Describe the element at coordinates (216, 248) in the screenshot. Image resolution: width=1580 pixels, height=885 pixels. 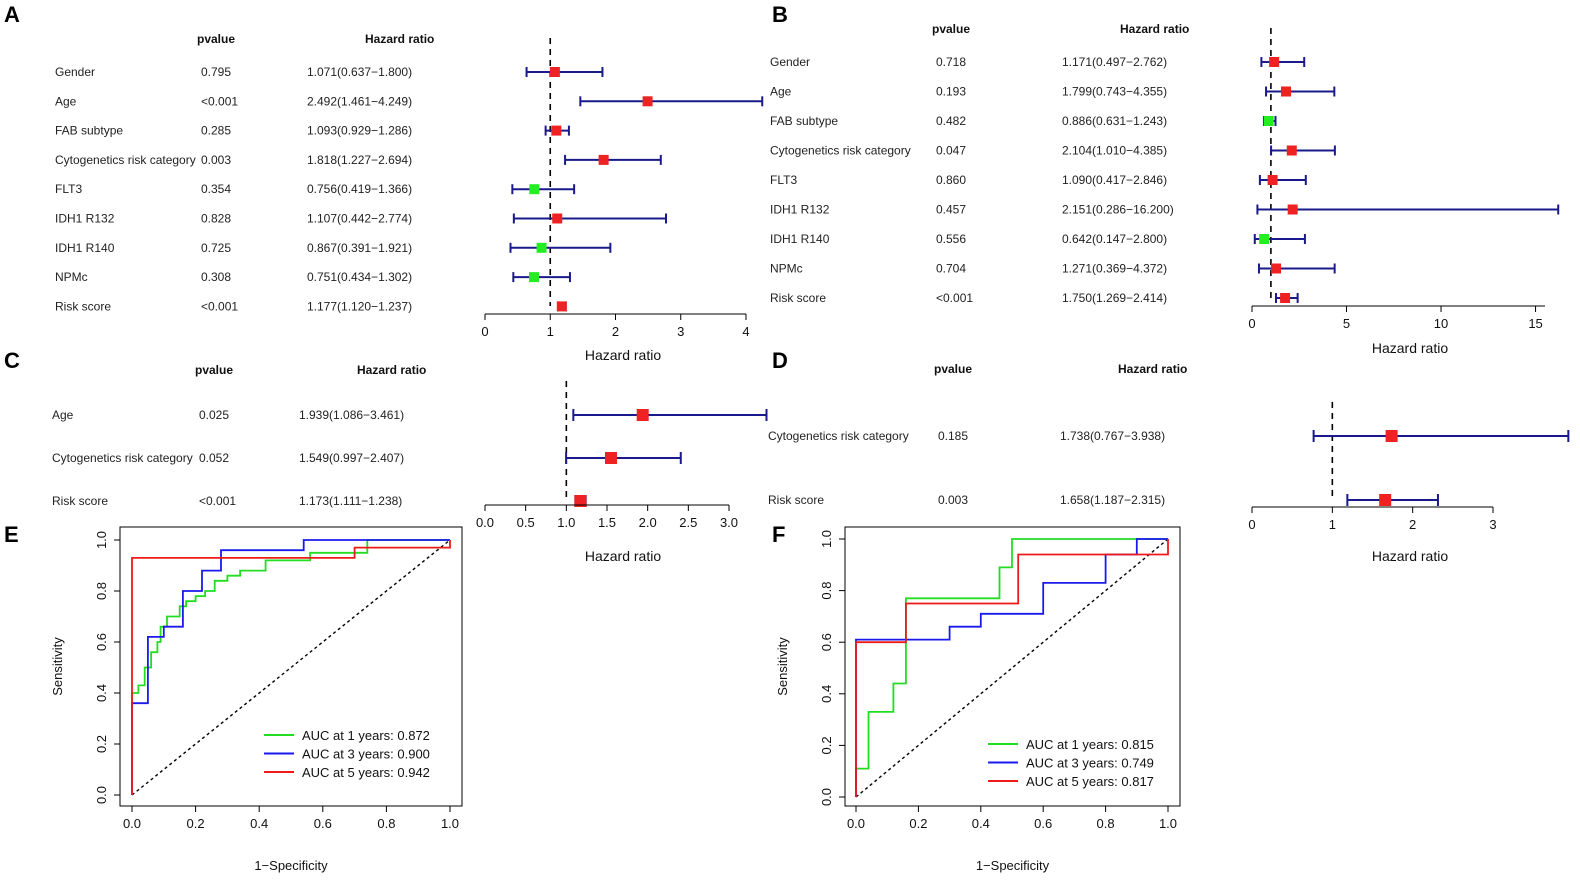
I see `row-pvalue: 0.725` at that location.